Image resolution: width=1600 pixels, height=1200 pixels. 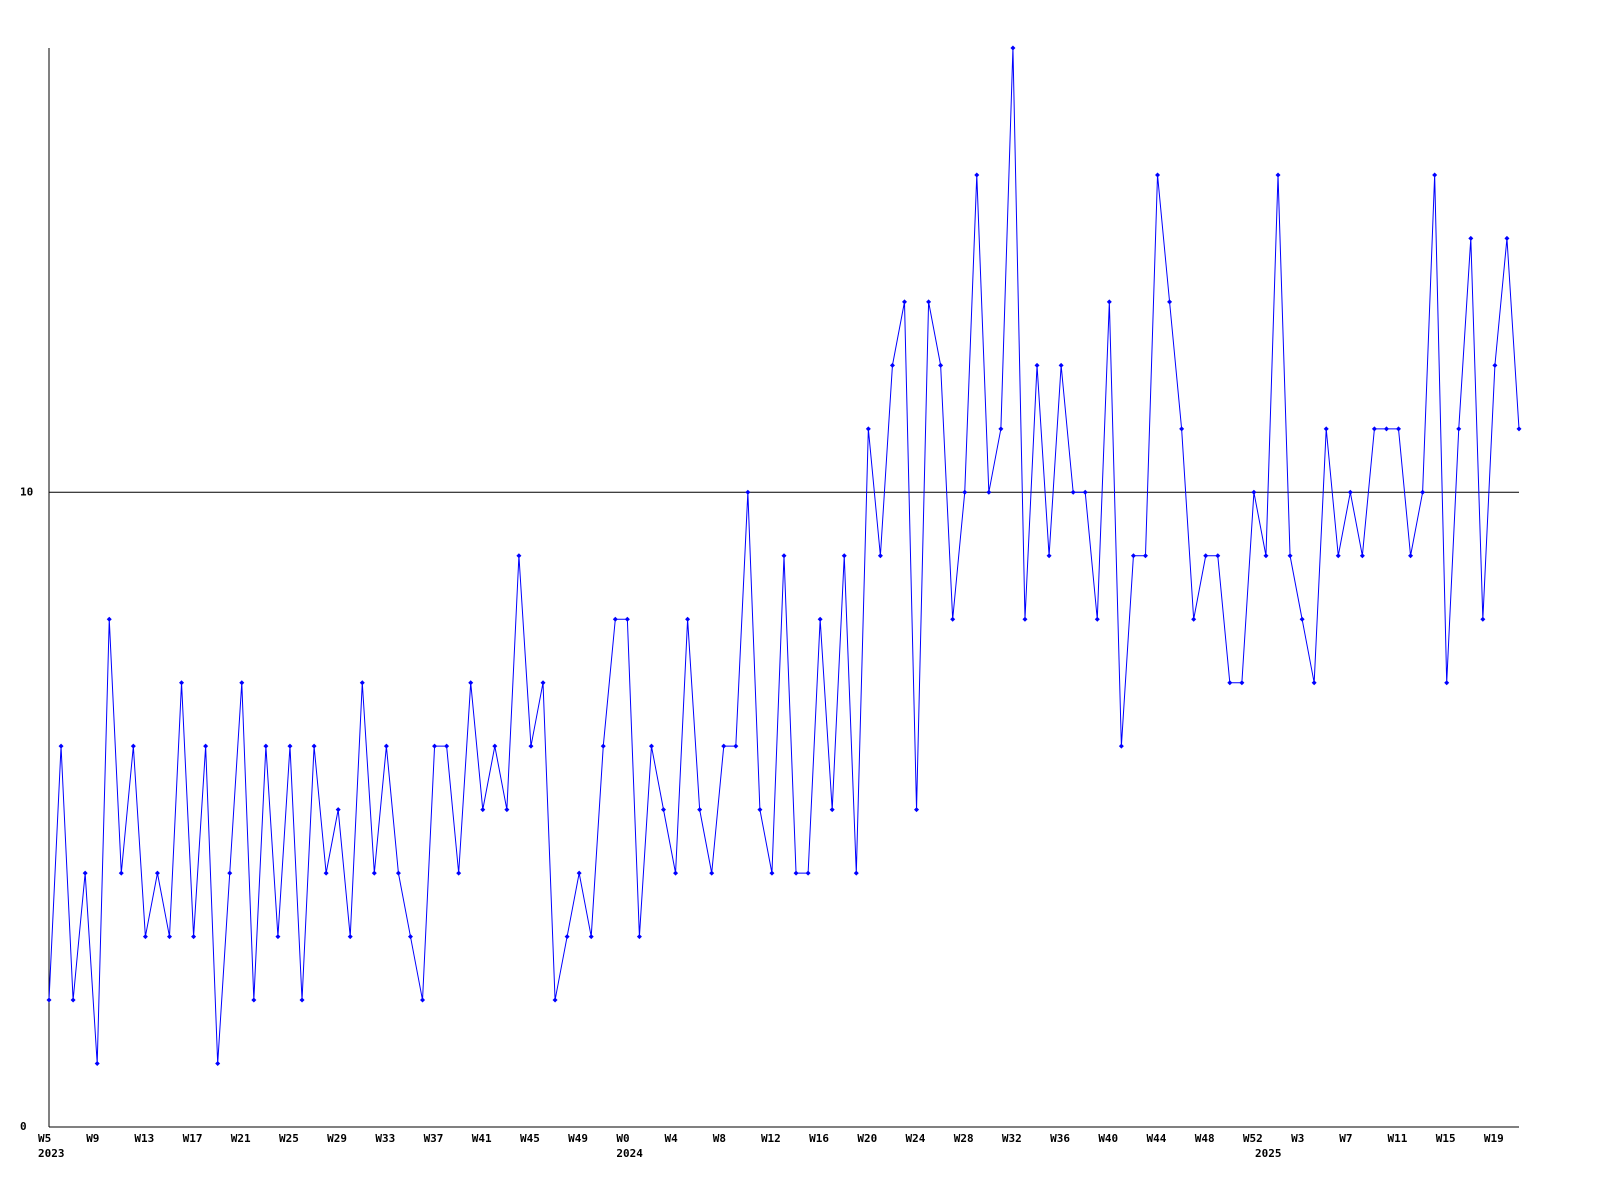 What do you see at coordinates (1446, 1138) in the screenshot?
I see `x-tick-label: W15` at bounding box center [1446, 1138].